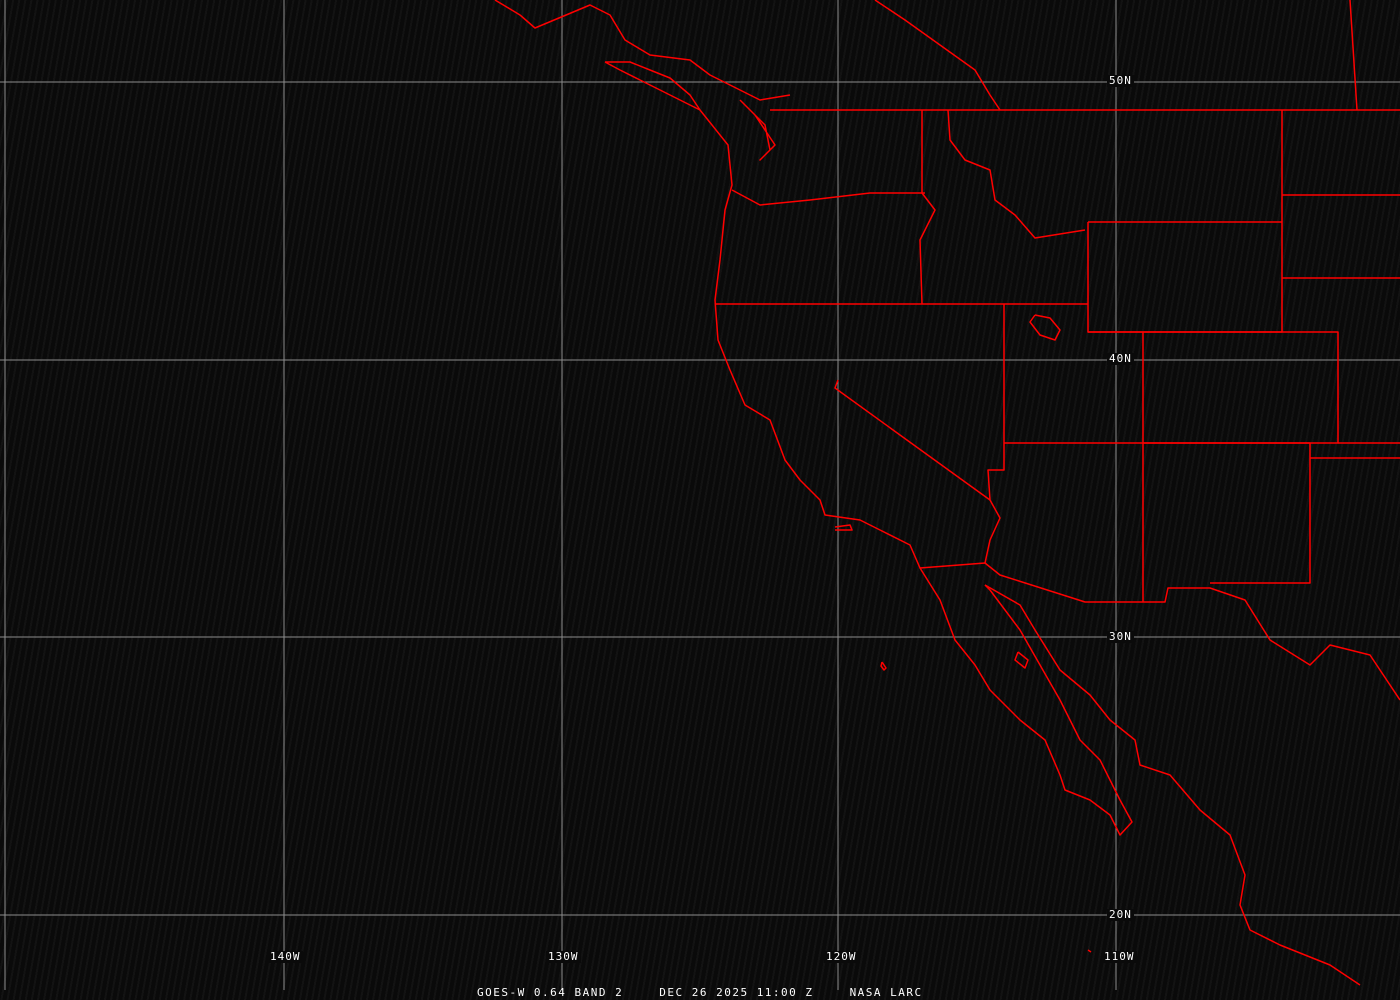 The height and width of the screenshot is (1000, 1400). I want to click on border-idaho-montana, so click(1016, 174).